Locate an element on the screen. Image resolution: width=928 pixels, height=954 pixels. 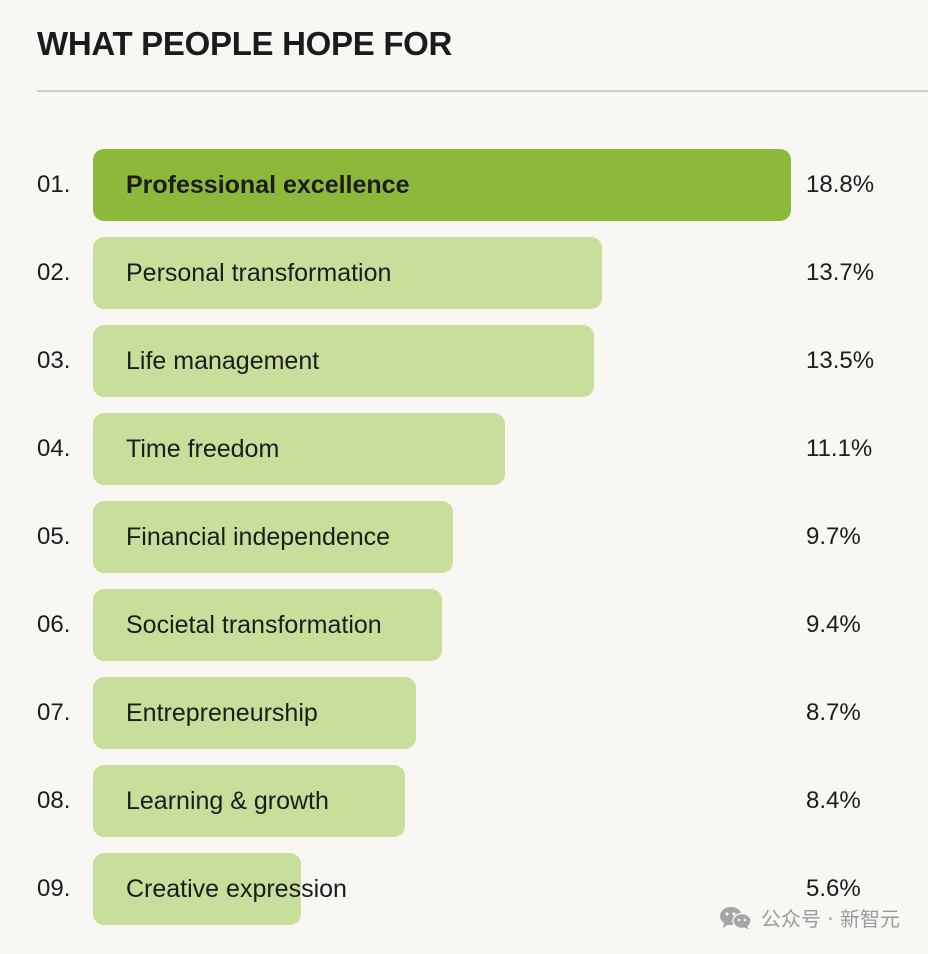
rank-label: 02. is located at coordinates (54, 272).